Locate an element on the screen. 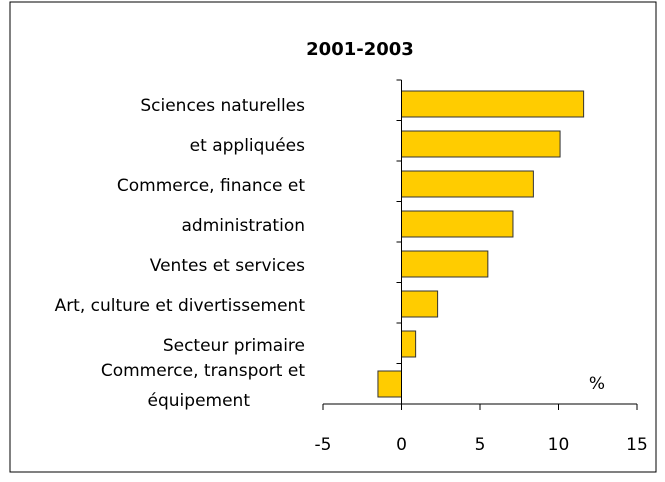  x-tick-label: 0 is located at coordinates (401, 445).